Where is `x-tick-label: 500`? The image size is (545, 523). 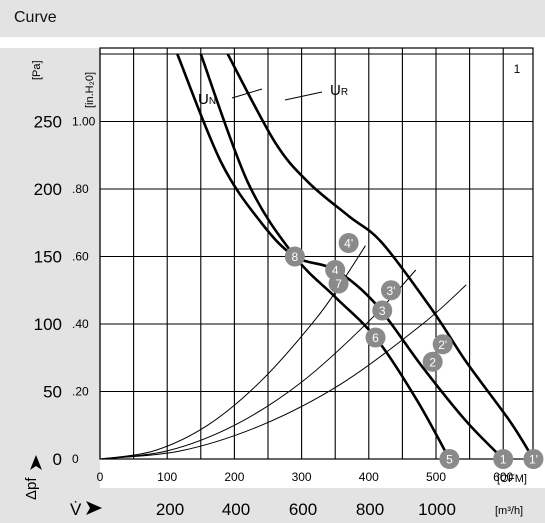
x-tick-label: 500 is located at coordinates (436, 477).